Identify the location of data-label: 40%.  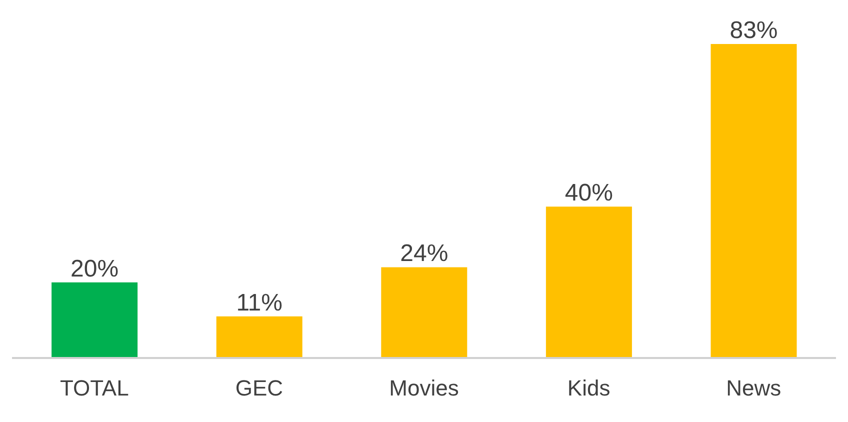
(588, 193).